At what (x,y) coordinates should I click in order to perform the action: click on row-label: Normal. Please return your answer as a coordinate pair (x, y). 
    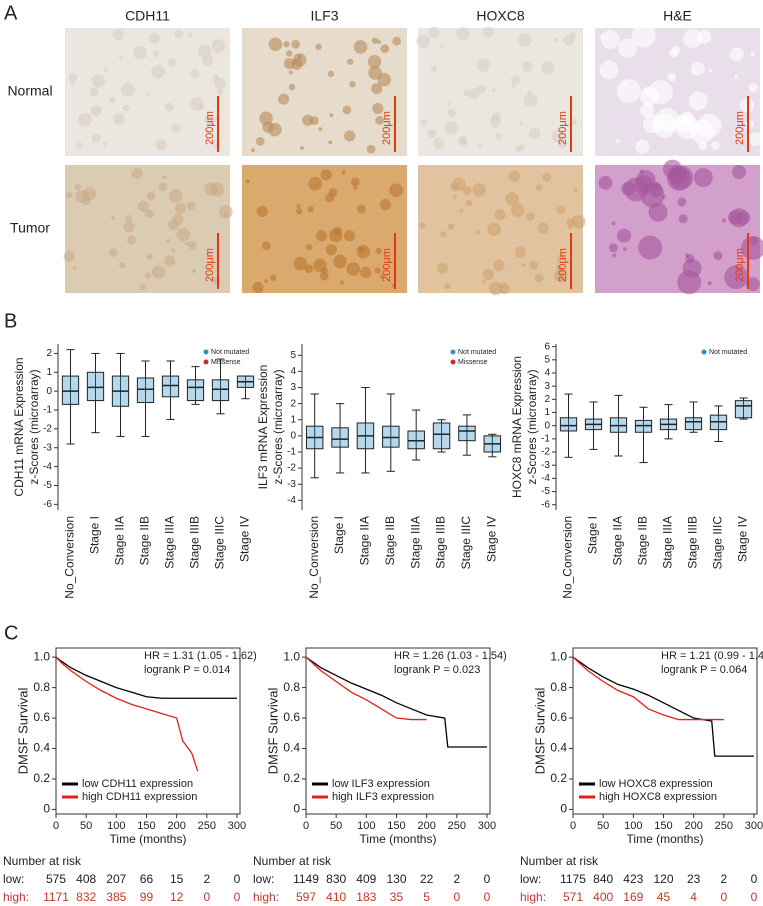
    Looking at the image, I should click on (29, 91).